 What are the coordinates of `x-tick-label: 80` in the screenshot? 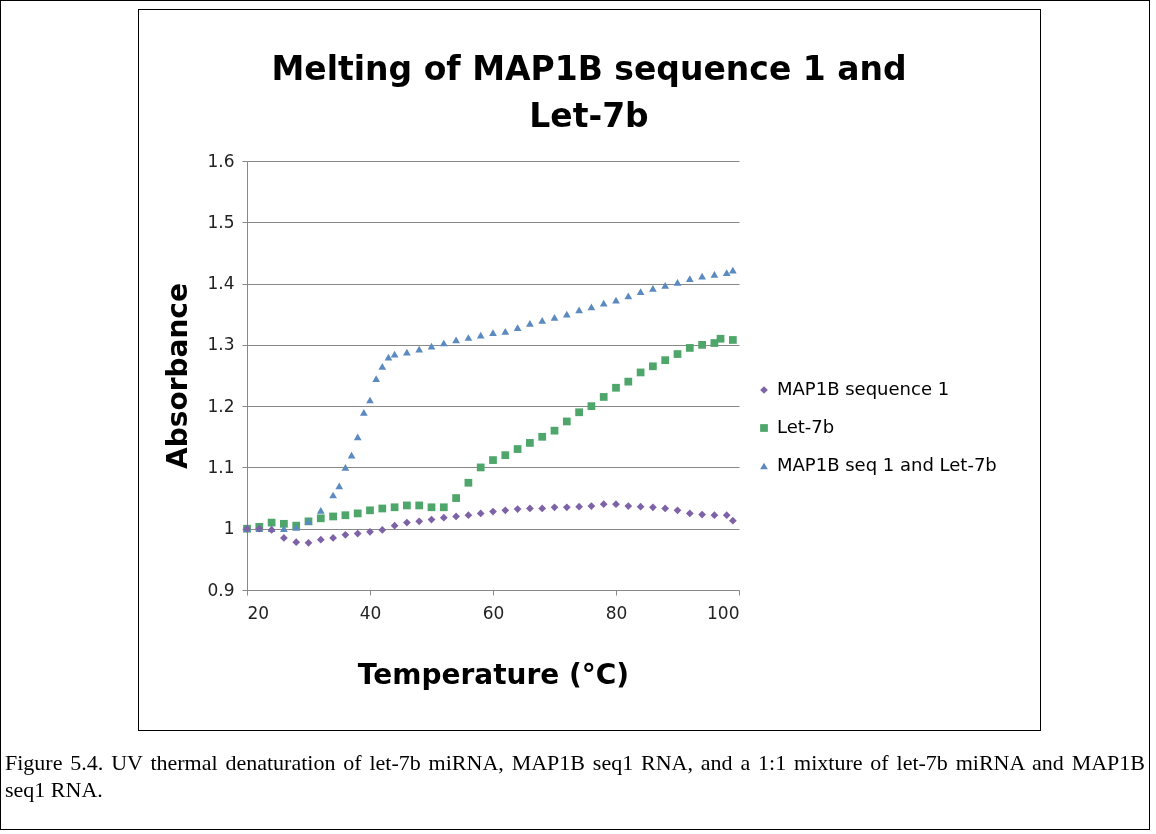 It's located at (616, 612).